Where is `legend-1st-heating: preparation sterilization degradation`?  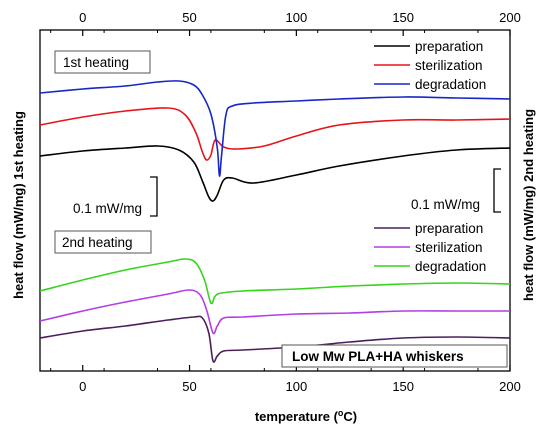
legend-1st-heating: preparation sterilization degradation is located at coordinates (430, 65).